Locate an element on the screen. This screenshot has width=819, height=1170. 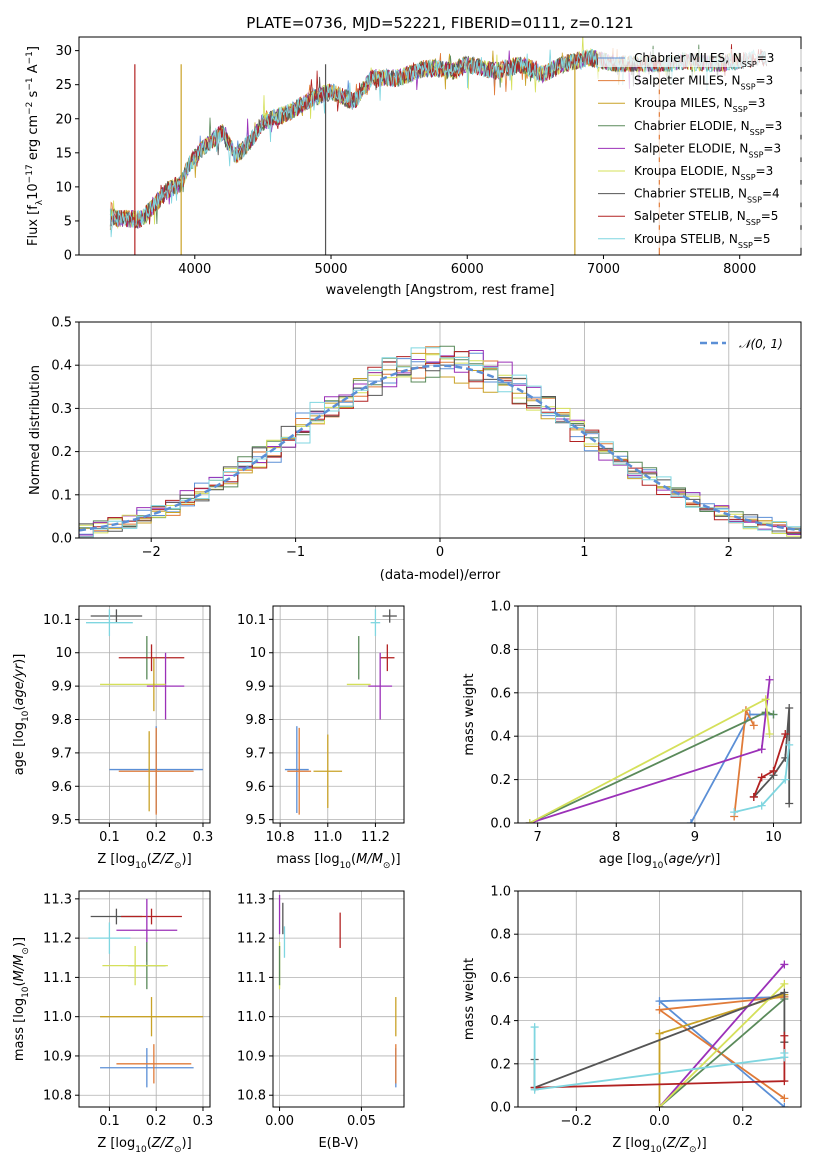
histogram-step is located at coordinates (440, 444).